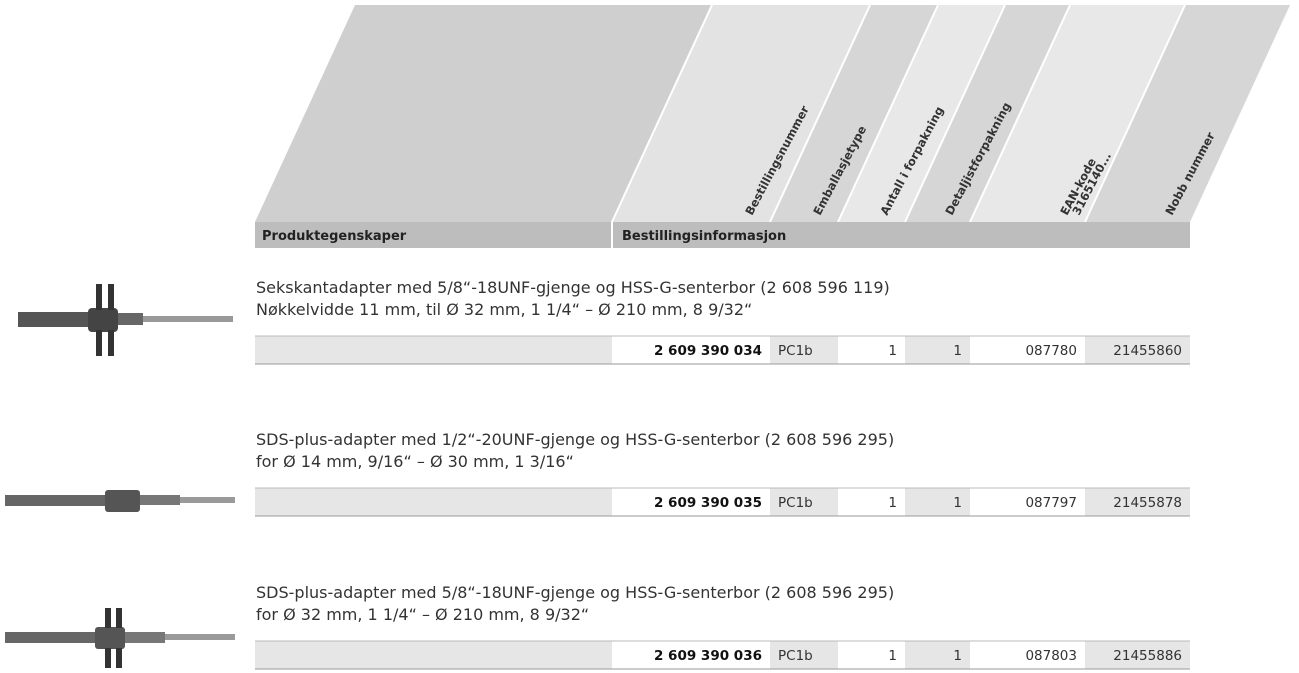 The height and width of the screenshot is (673, 1299). Describe the element at coordinates (415, 461) in the screenshot. I see `product-description: for Ø 14 mm, 9/16“ – Ø 30 mm, 1 3/16“` at that location.